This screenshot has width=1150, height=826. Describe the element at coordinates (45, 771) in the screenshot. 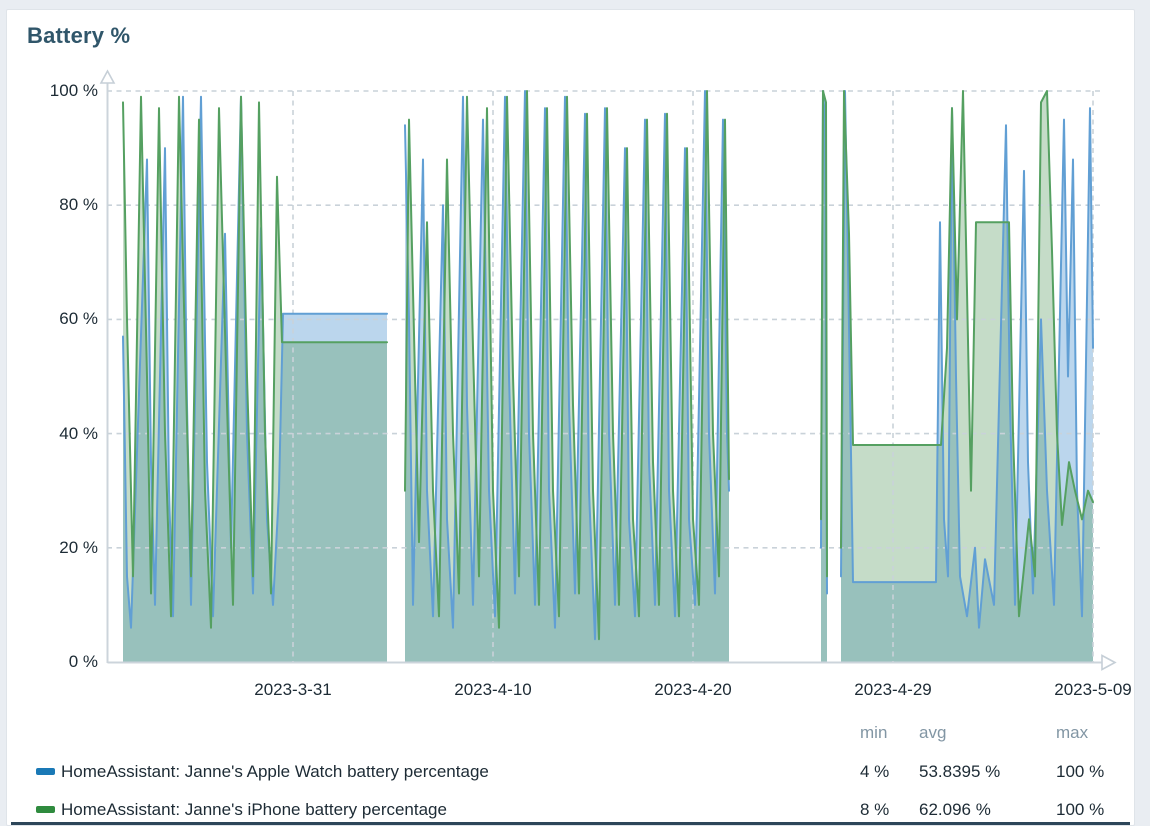

I see `legend-swatch-apple-watch` at that location.